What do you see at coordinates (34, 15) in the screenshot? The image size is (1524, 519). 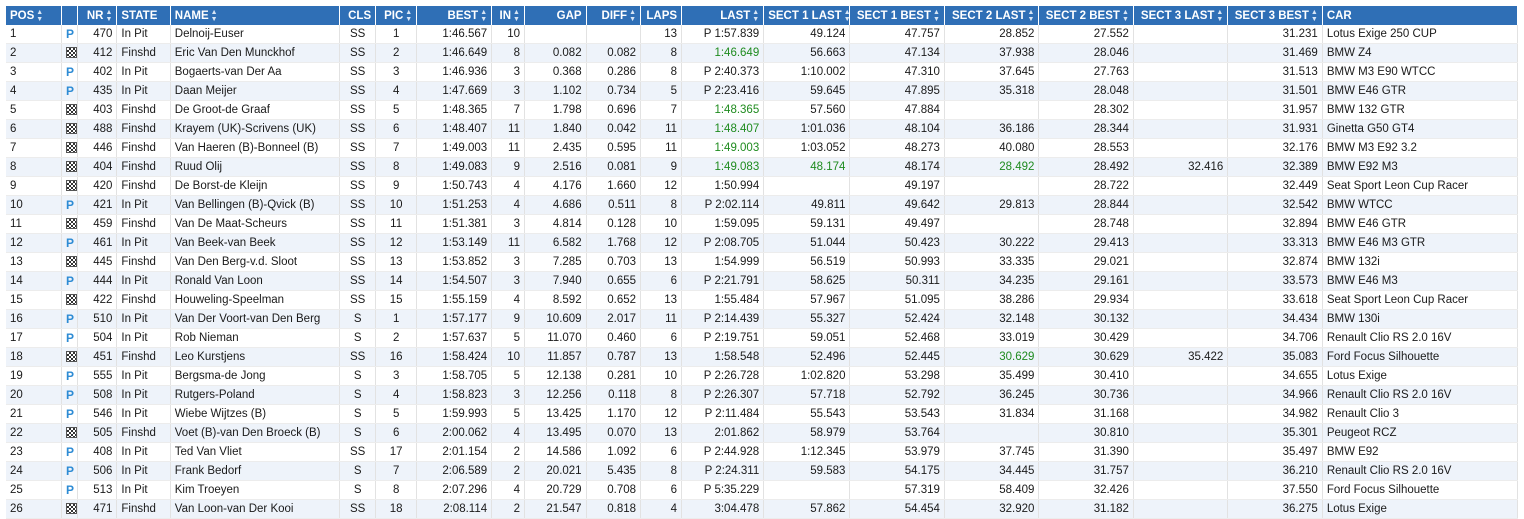 I see `column-header-pos: POS ▲ ▼` at bounding box center [34, 15].